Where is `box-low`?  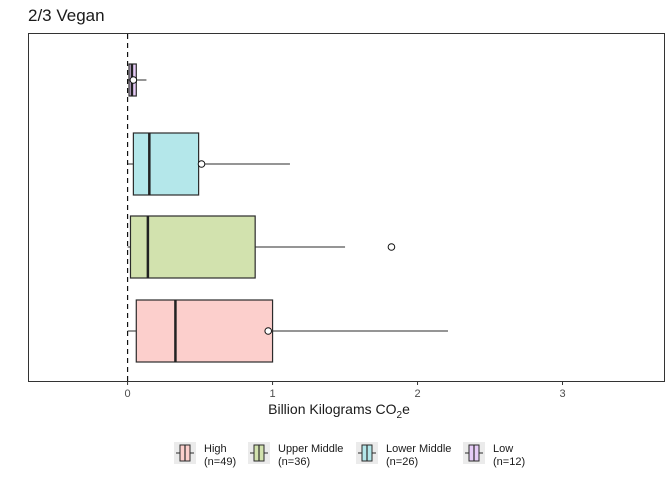
box-low is located at coordinates (137, 80).